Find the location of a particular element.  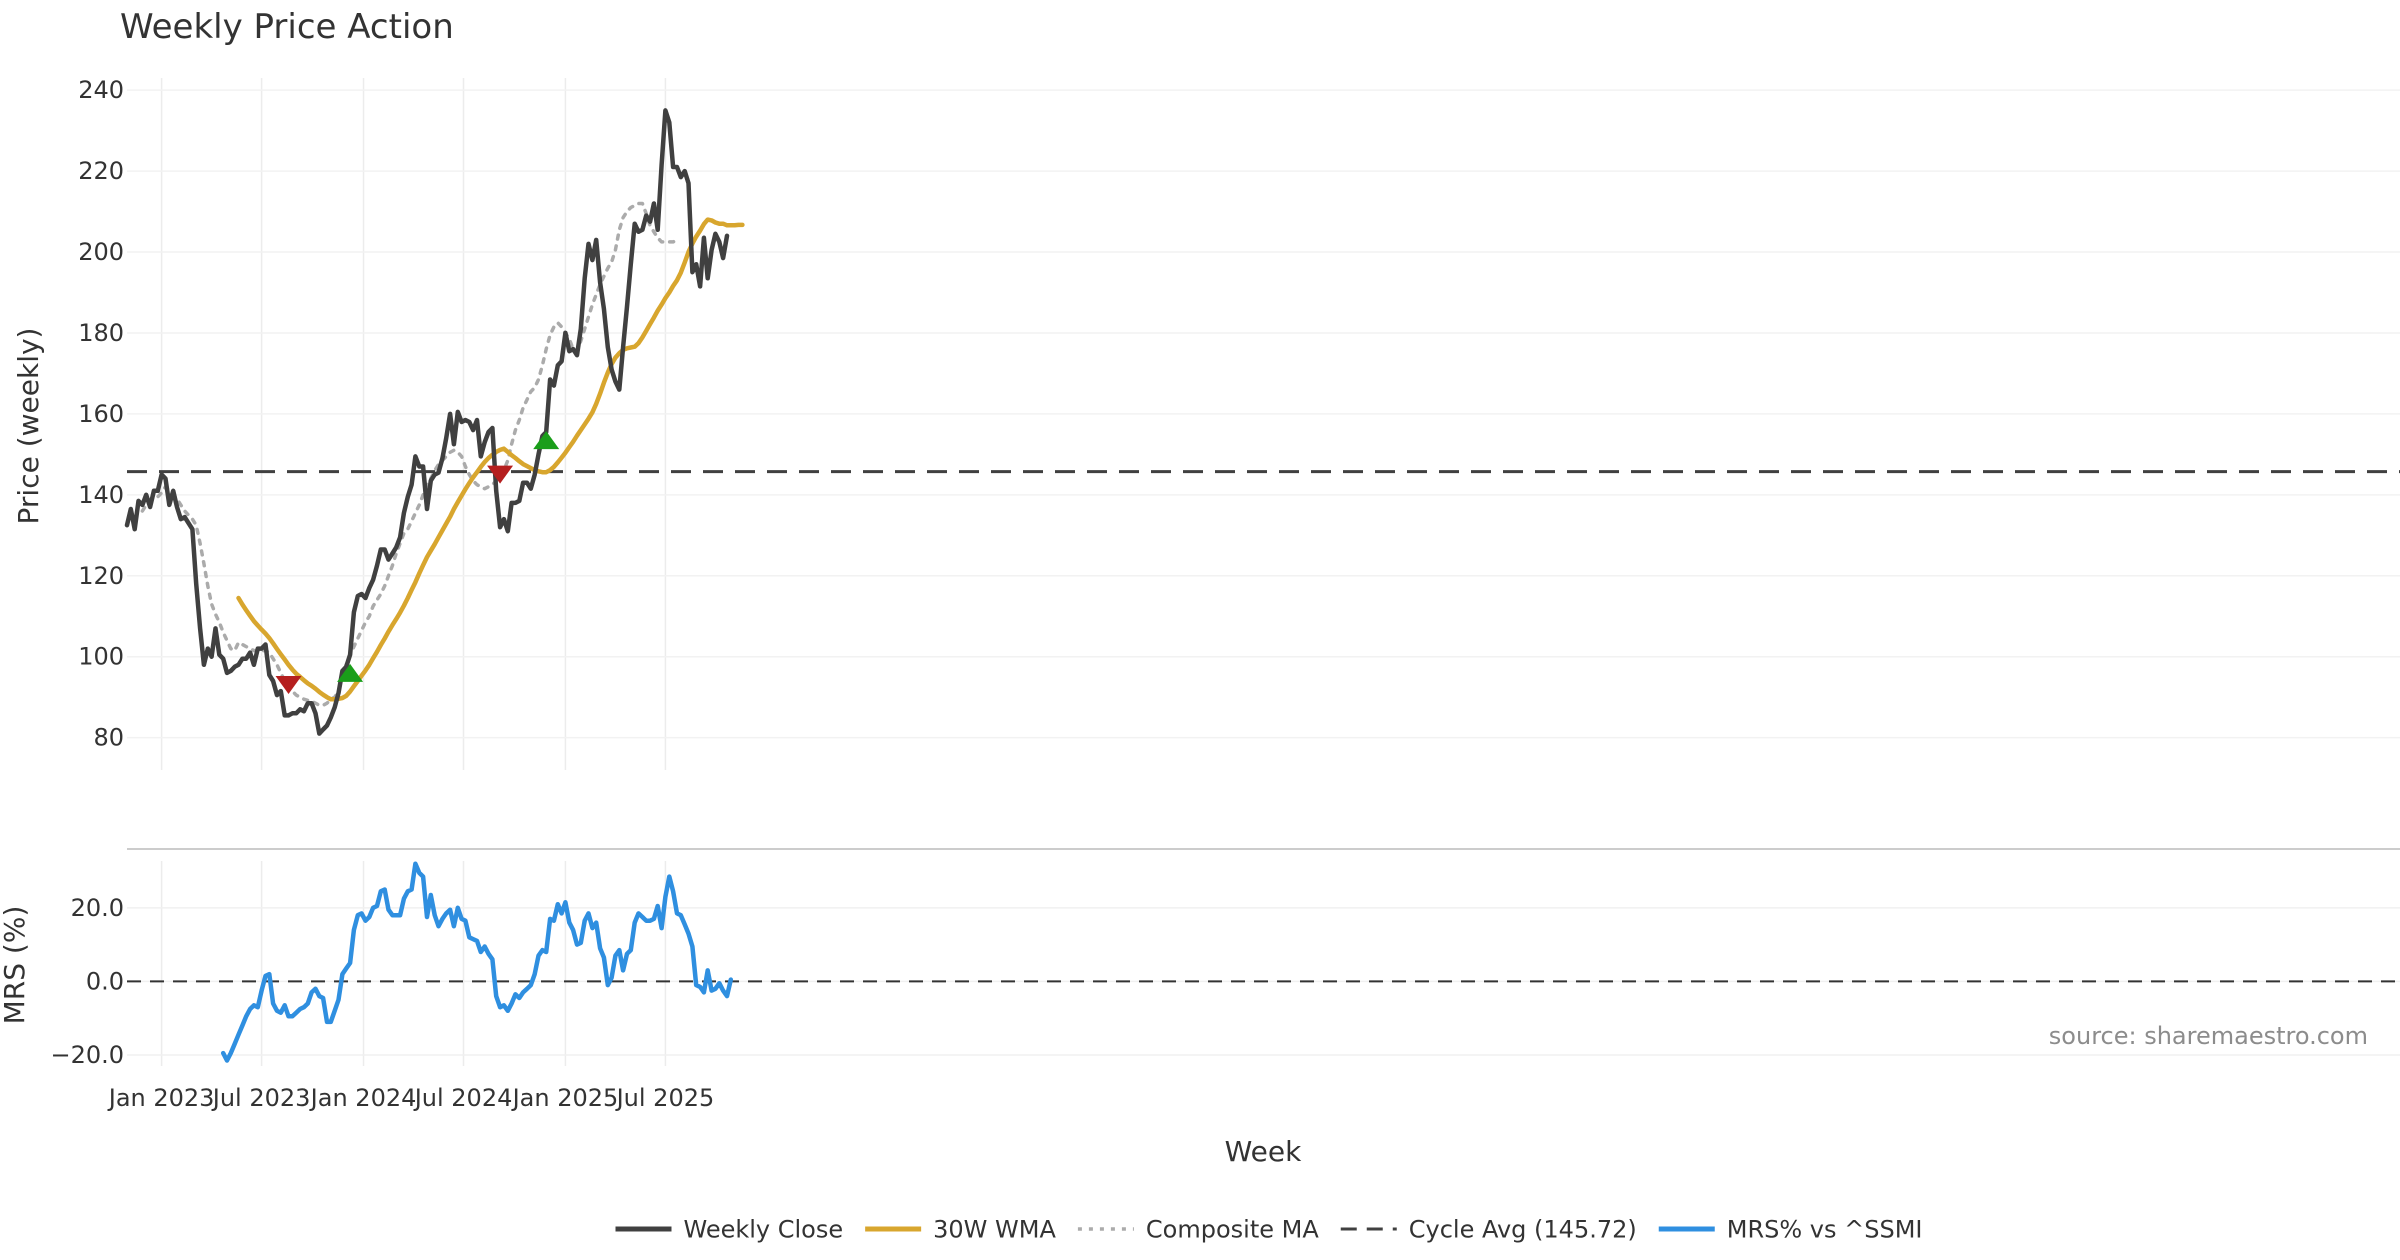

legend-label-30w-wma: 30W WMA is located at coordinates (994, 1230).